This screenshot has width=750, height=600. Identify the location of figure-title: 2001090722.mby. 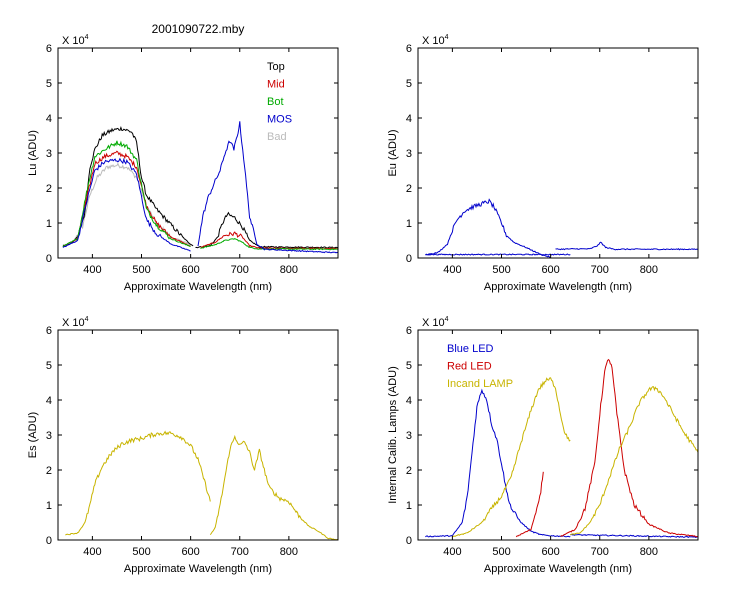
(198, 29).